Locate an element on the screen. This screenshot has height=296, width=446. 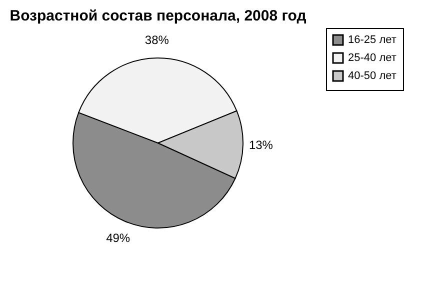
legend-label: 16-25 лет is located at coordinates (372, 40).